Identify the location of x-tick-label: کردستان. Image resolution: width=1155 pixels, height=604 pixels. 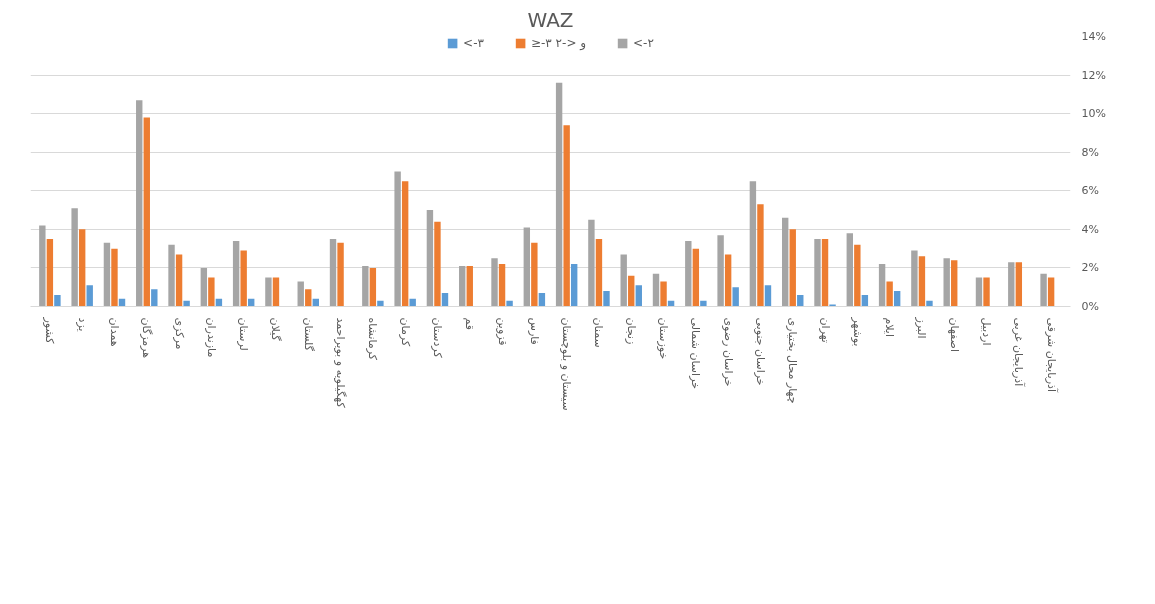
(437, 338).